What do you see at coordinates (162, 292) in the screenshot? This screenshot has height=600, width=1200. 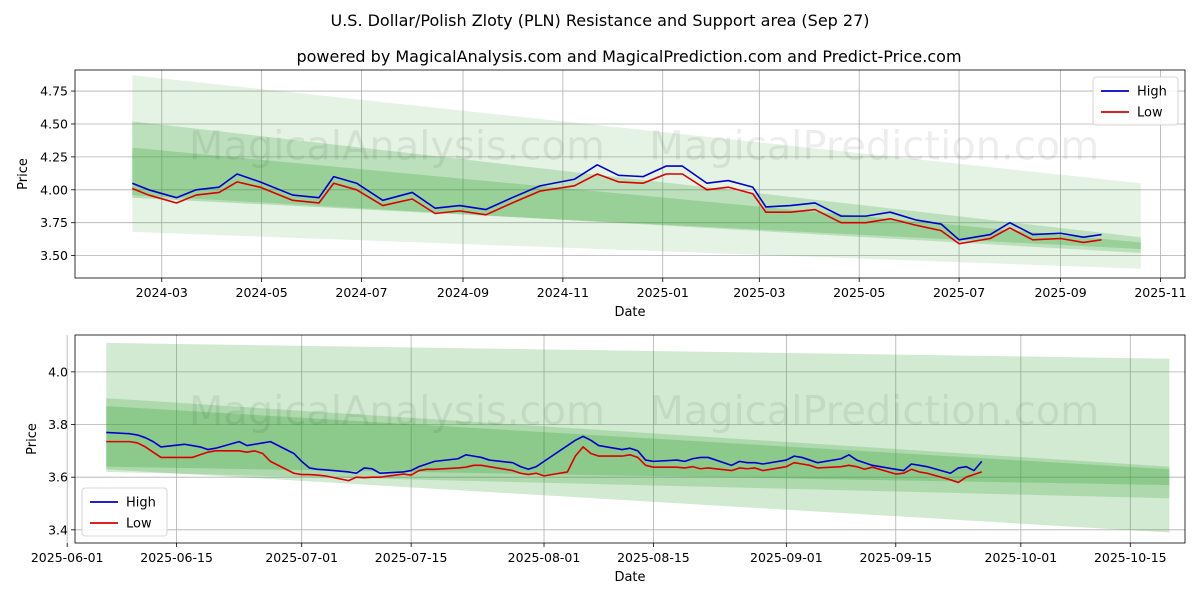 I see `x-tick-label: 2024-03` at bounding box center [162, 292].